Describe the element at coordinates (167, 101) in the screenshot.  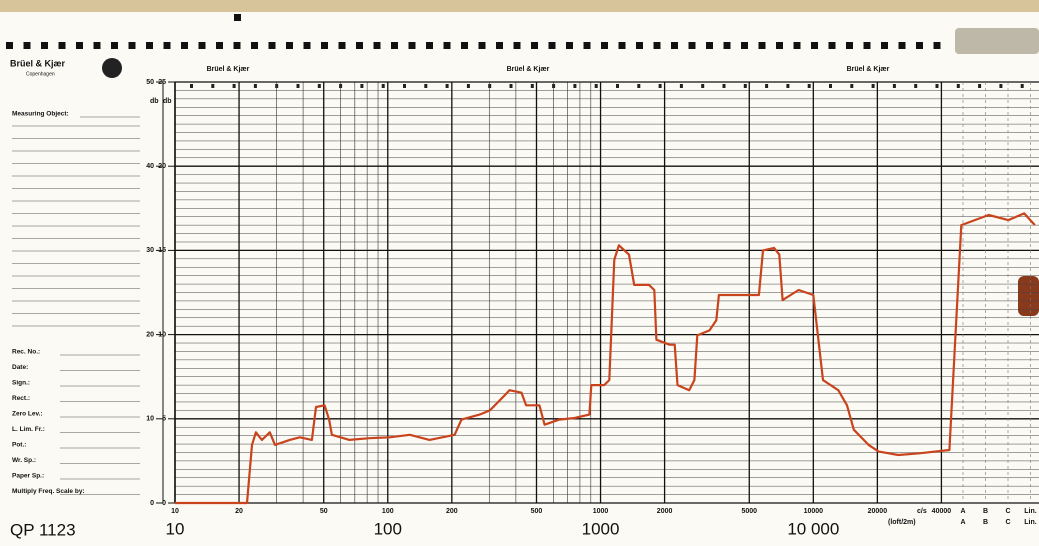
I see `y2-axis-label: db` at that location.